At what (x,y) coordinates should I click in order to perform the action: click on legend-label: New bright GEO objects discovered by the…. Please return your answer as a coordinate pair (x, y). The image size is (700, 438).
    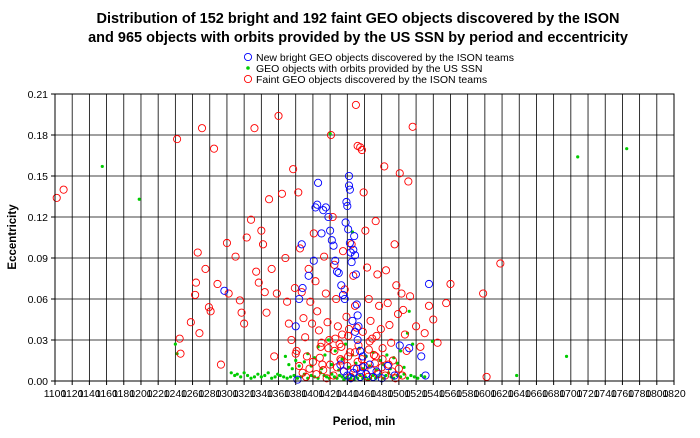
    Looking at the image, I should click on (385, 58).